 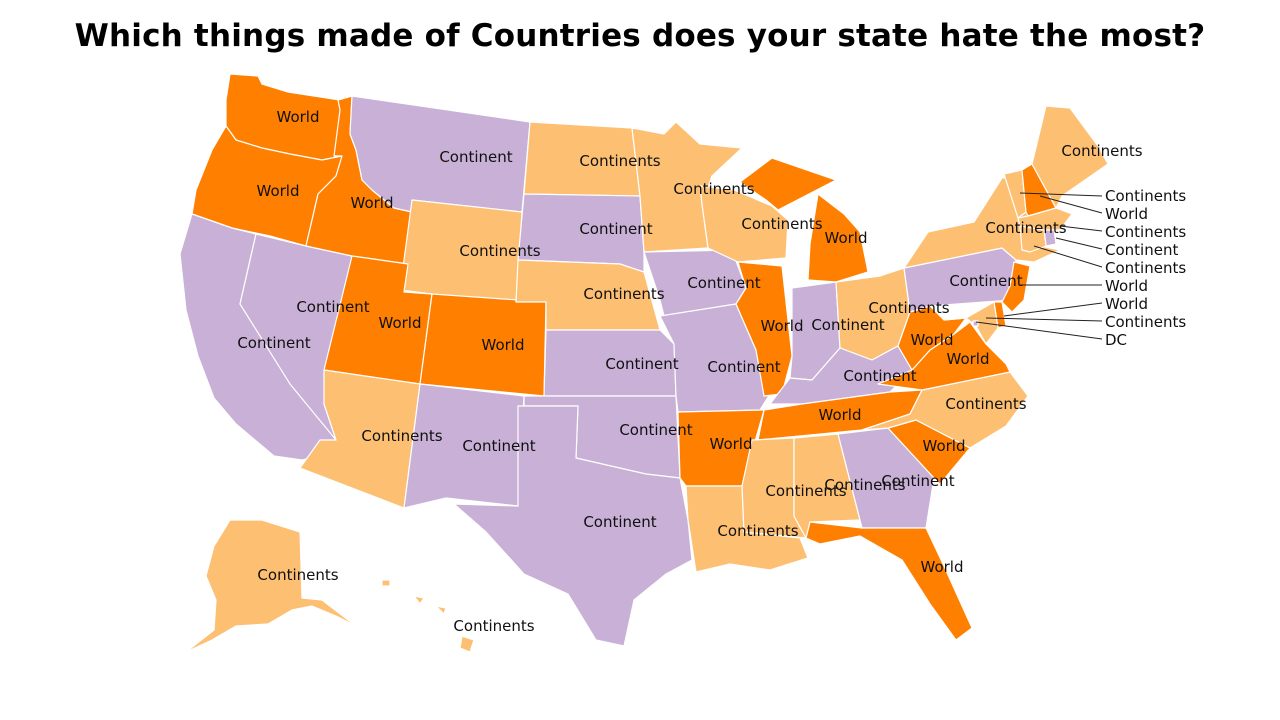 I want to click on label-IL: World, so click(x=782, y=326).